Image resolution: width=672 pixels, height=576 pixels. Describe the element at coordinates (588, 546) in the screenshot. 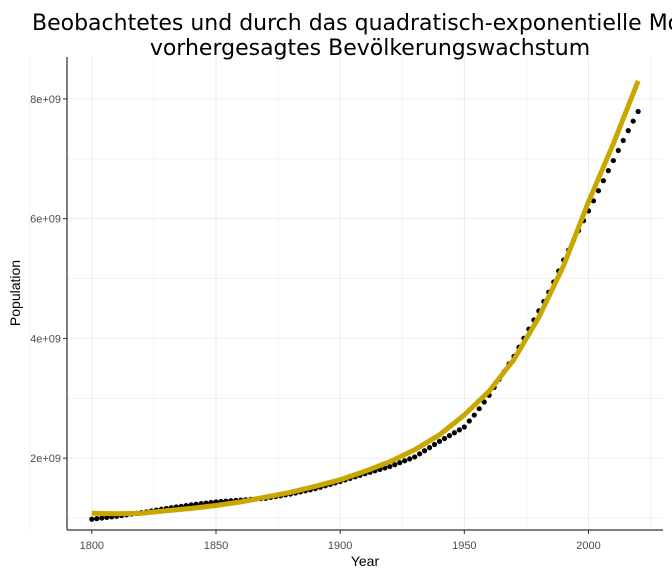

I see `x-tick-label: 2000` at that location.